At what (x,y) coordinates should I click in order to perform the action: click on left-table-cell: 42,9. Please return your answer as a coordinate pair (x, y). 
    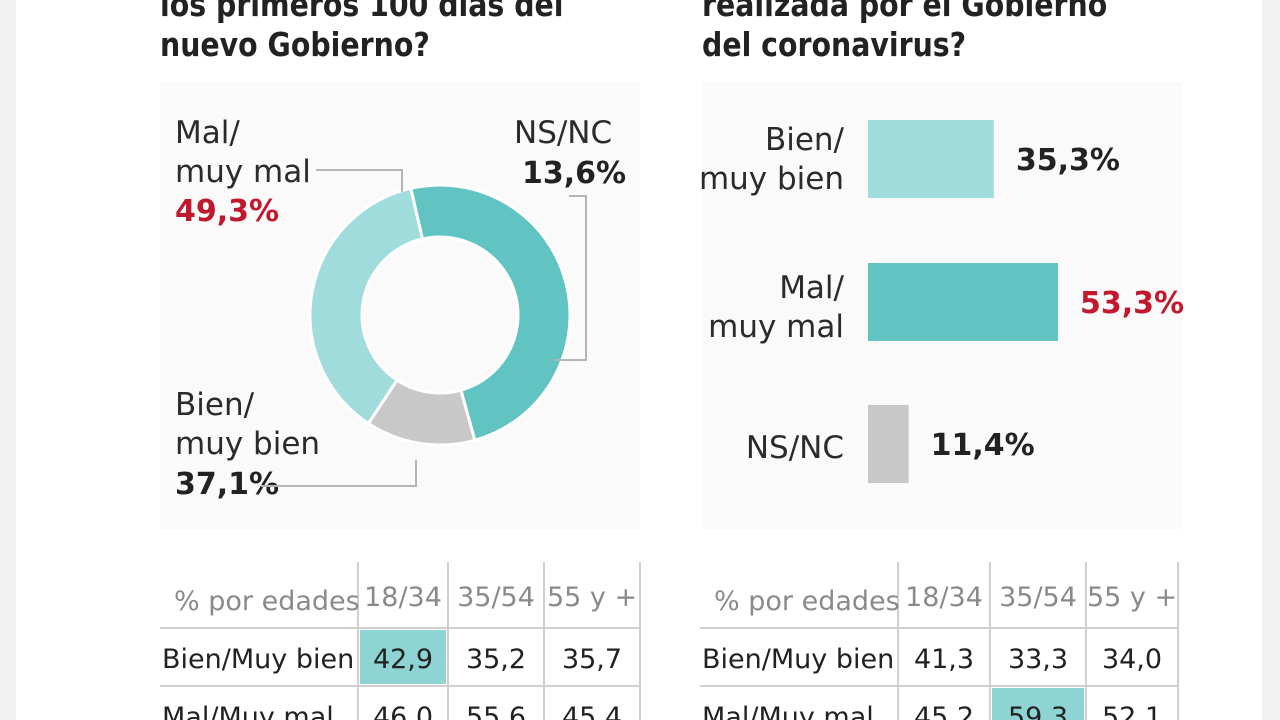
    Looking at the image, I should click on (403, 659).